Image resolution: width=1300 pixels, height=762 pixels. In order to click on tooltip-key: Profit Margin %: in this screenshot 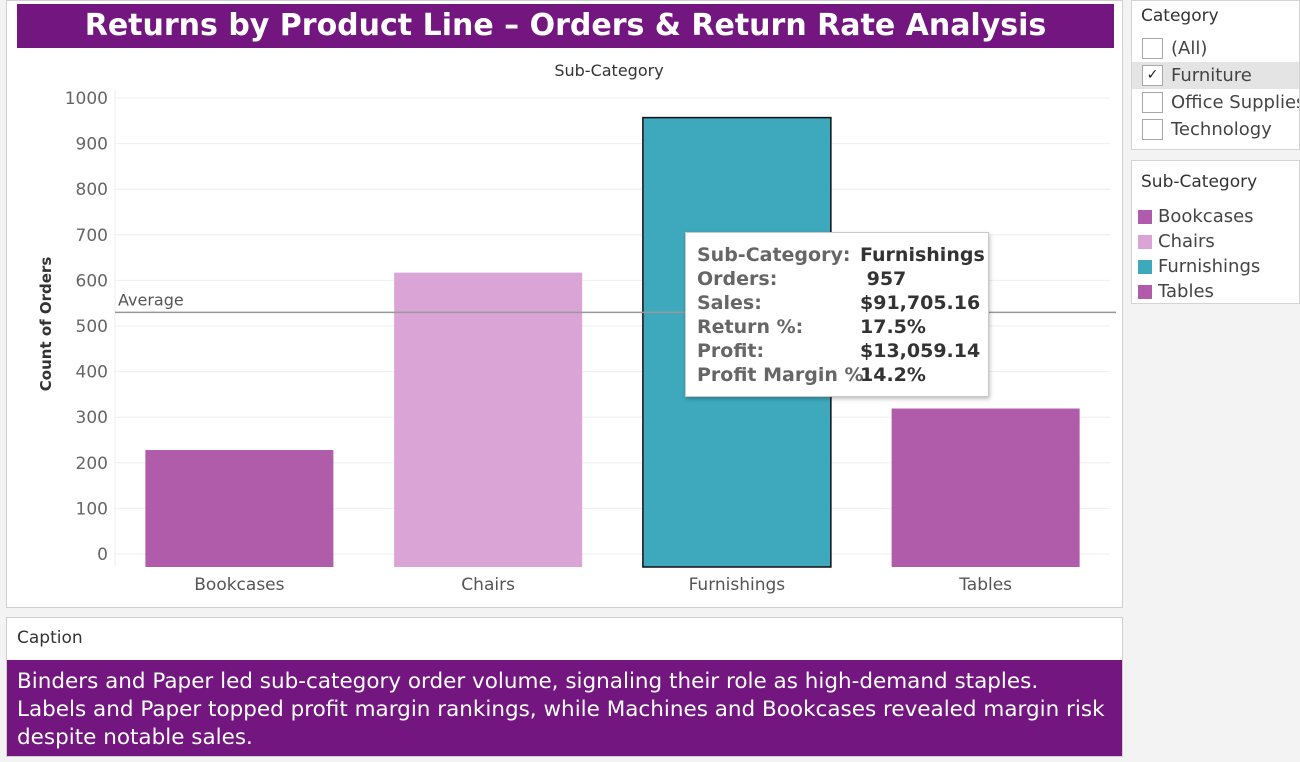, I will do `click(784, 375)`.